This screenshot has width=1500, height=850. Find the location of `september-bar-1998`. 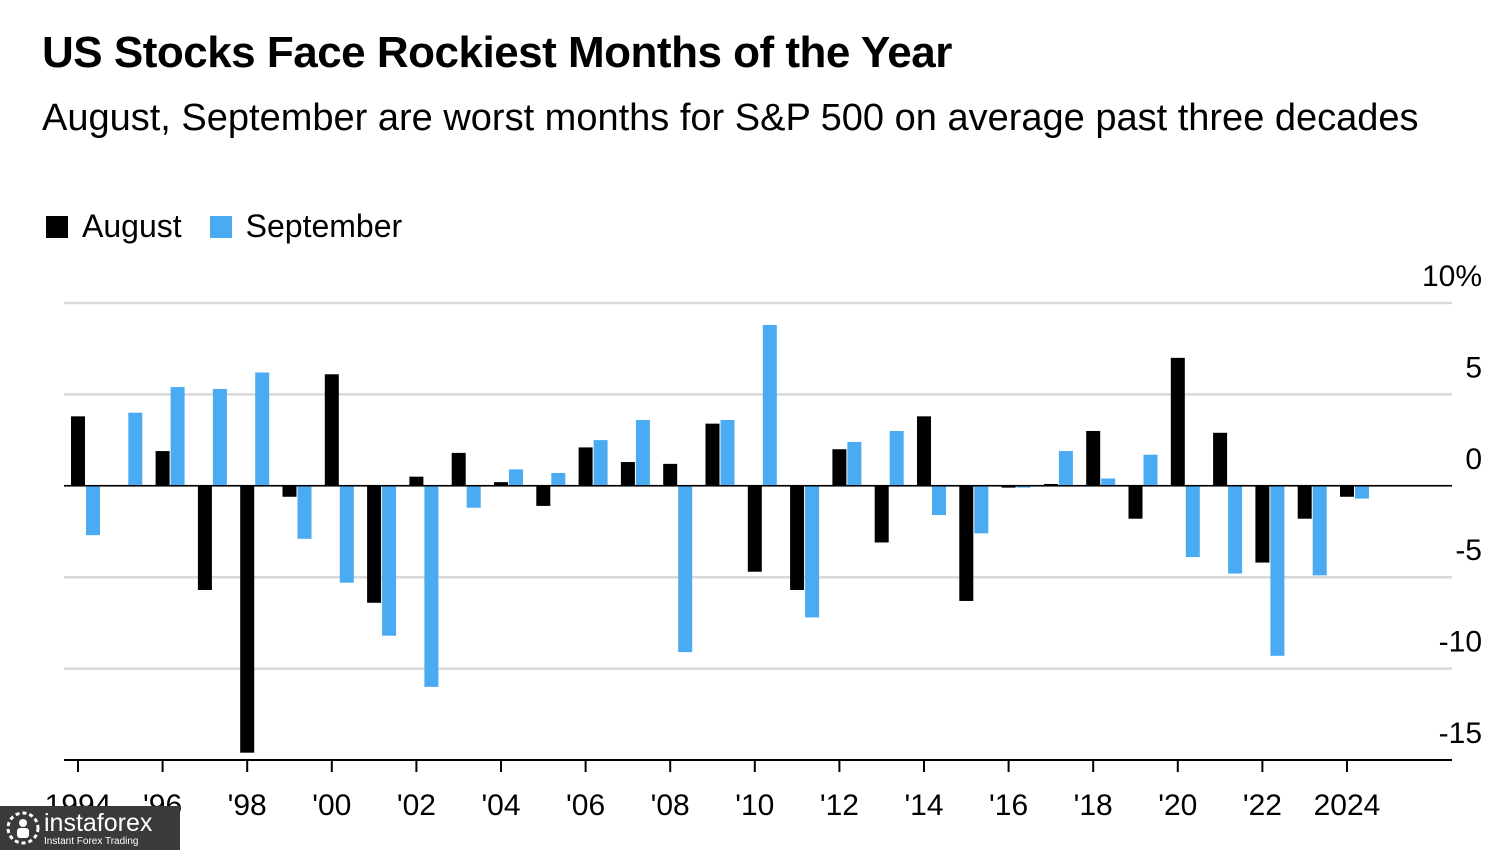

september-bar-1998 is located at coordinates (262, 429).